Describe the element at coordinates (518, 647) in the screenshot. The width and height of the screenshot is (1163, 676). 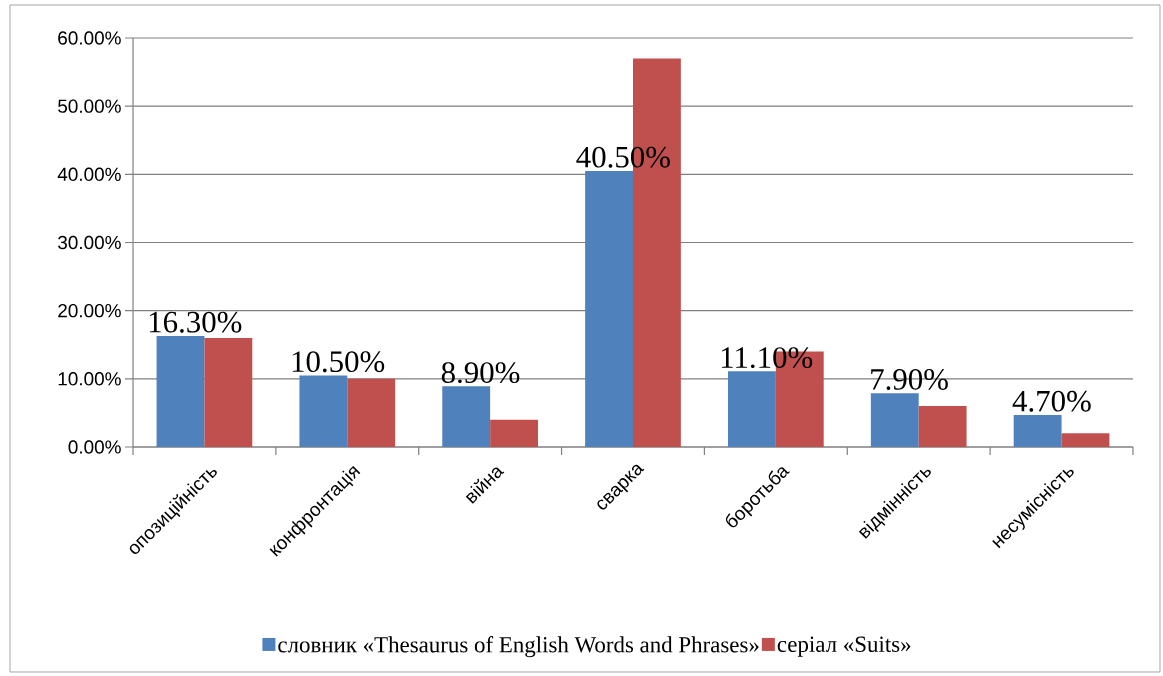
I see `legend-label: словник «Thesaurus of English Words and Phrases»` at that location.